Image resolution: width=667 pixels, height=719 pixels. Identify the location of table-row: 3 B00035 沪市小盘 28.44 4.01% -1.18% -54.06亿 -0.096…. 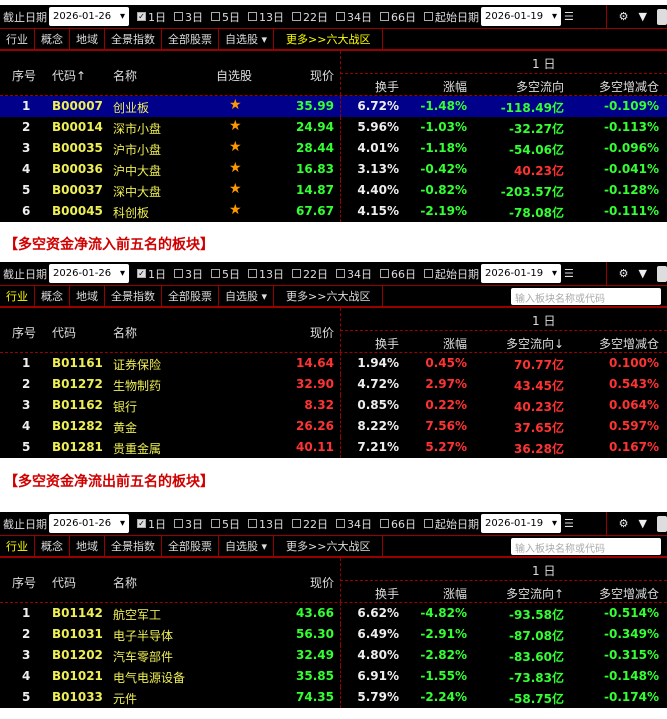
(333, 148).